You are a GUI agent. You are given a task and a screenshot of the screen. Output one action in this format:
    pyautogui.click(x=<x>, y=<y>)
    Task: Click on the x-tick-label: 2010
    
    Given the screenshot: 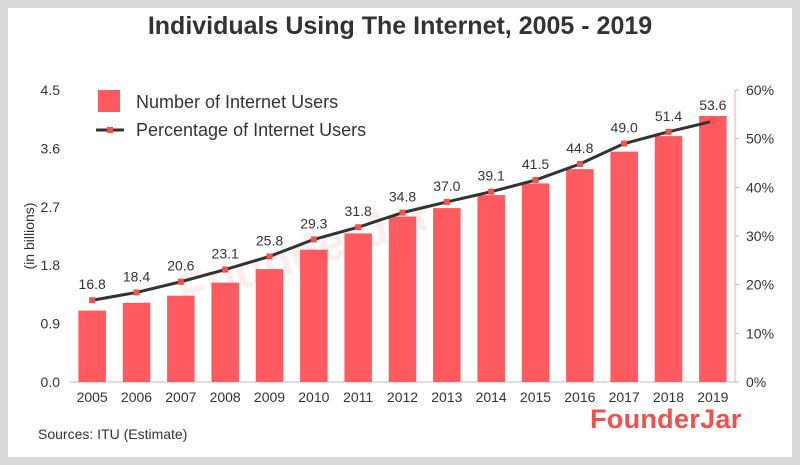 What is the action you would take?
    pyautogui.click(x=313, y=397)
    